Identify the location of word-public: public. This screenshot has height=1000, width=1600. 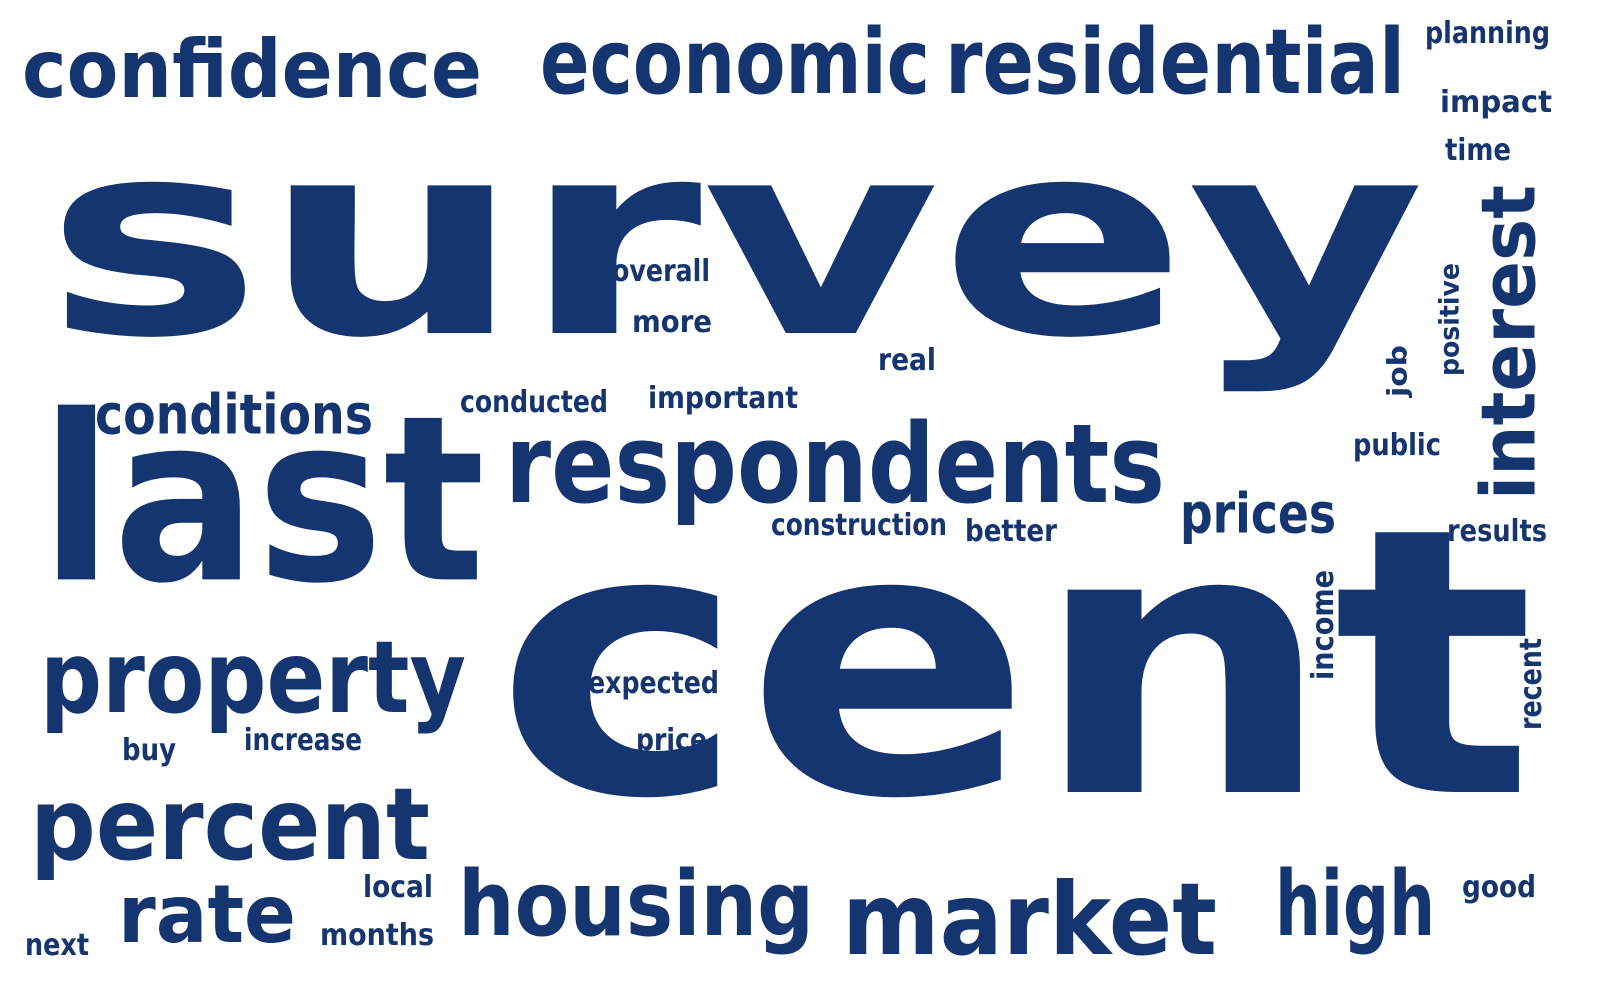
(1397, 444).